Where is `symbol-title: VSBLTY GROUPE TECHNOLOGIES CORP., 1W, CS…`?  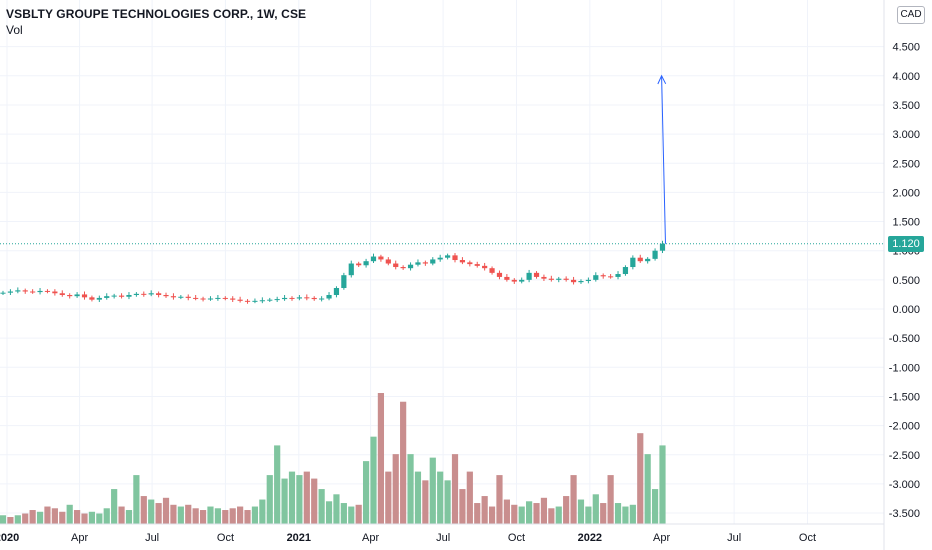 symbol-title: VSBLTY GROUPE TECHNOLOGIES CORP., 1W, CS… is located at coordinates (156, 14).